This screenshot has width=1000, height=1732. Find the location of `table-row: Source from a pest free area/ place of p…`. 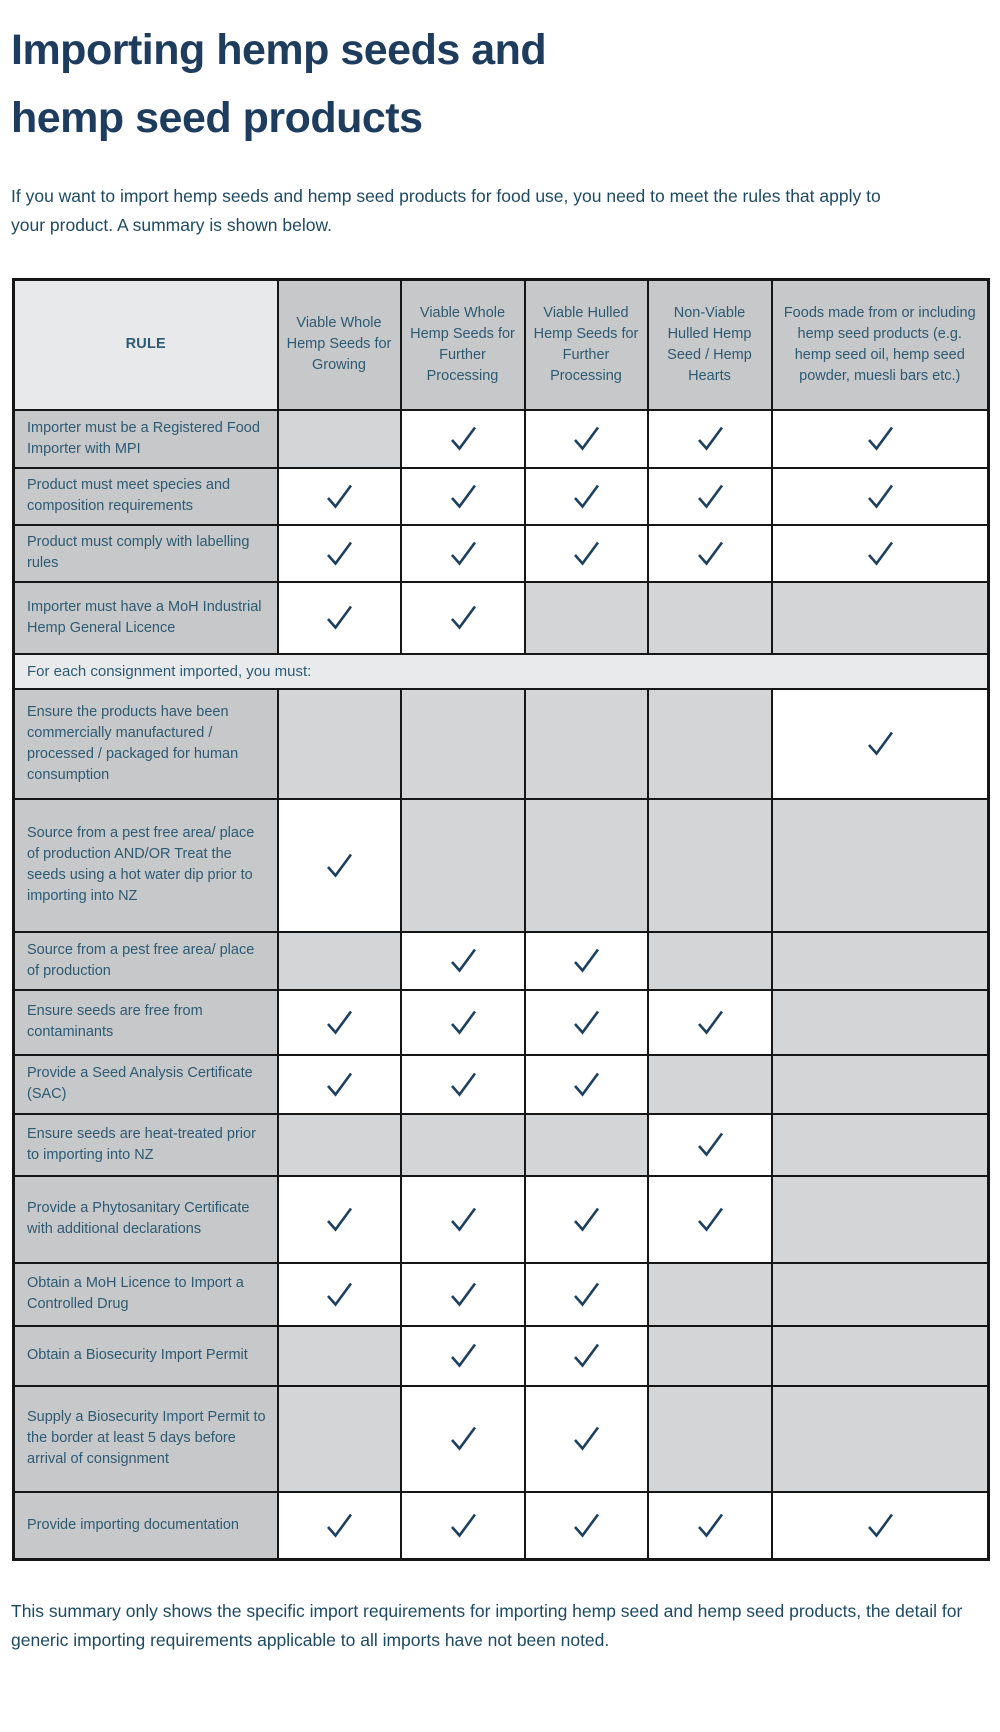

table-row: Source from a pest free area/ place of p… is located at coordinates (501, 960).